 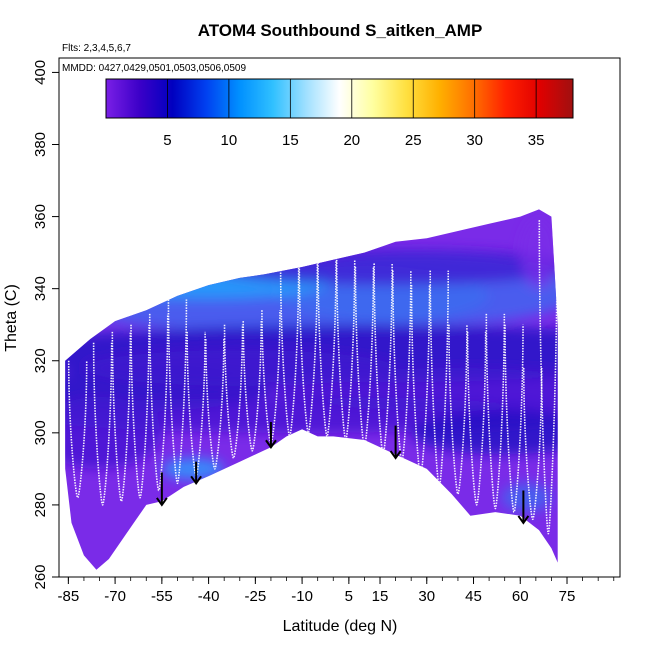 What do you see at coordinates (96, 48) in the screenshot?
I see `flights-annotation: Flts: 2,3,4,5,6,7` at bounding box center [96, 48].